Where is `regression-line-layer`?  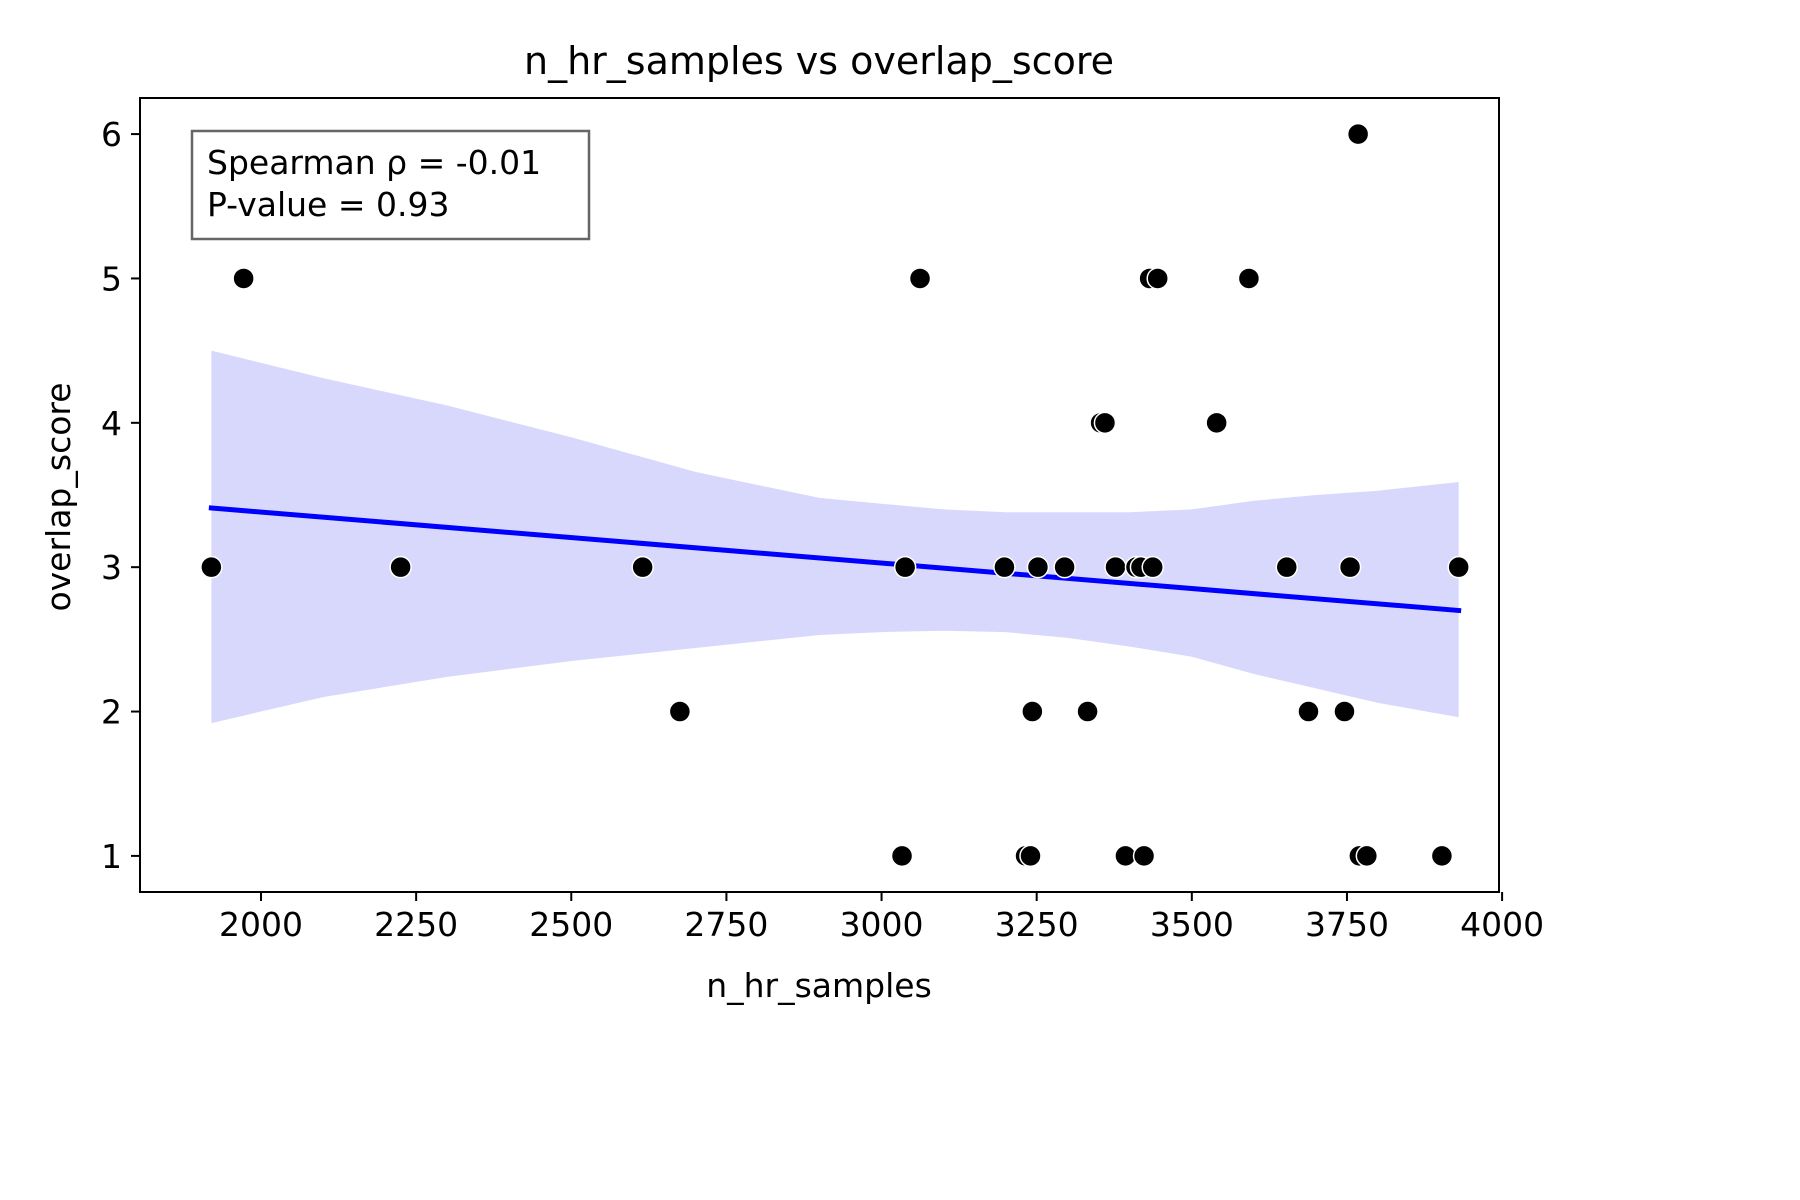 regression-line-layer is located at coordinates (835, 559).